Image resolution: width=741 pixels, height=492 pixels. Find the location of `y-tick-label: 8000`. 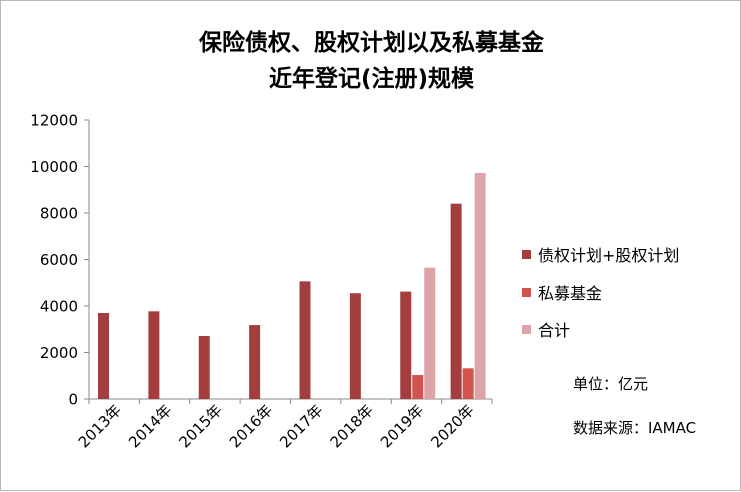

y-tick-label: 8000 is located at coordinates (59, 214).